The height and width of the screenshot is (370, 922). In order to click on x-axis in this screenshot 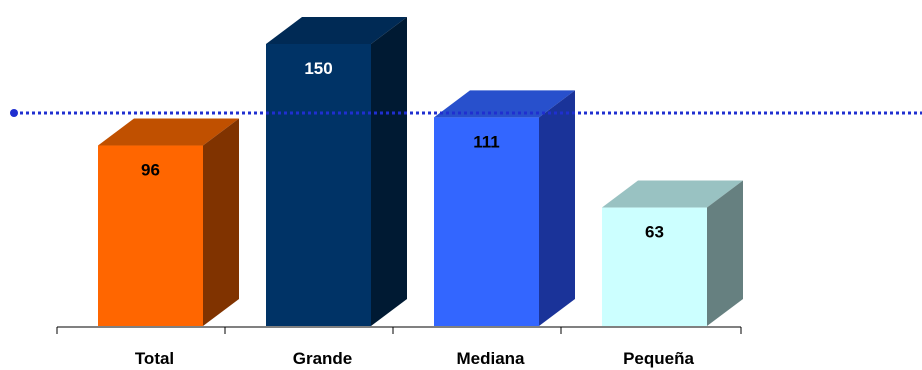, I will do `click(399, 330)`.